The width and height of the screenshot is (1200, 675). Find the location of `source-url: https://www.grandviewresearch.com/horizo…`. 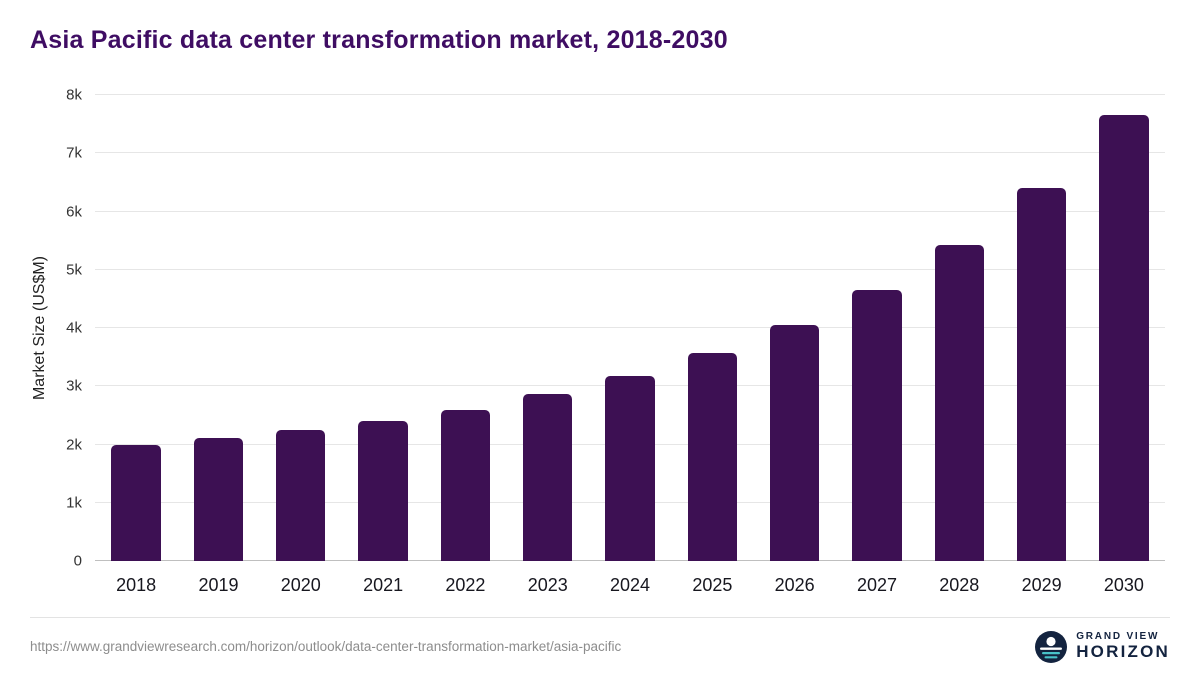

source-url: https://www.grandviewresearch.com/horizo… is located at coordinates (326, 646).